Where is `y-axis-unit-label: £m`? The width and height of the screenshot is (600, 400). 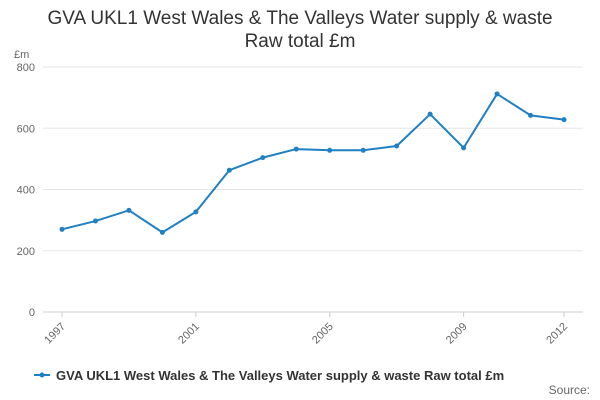 y-axis-unit-label: £m is located at coordinates (21, 55).